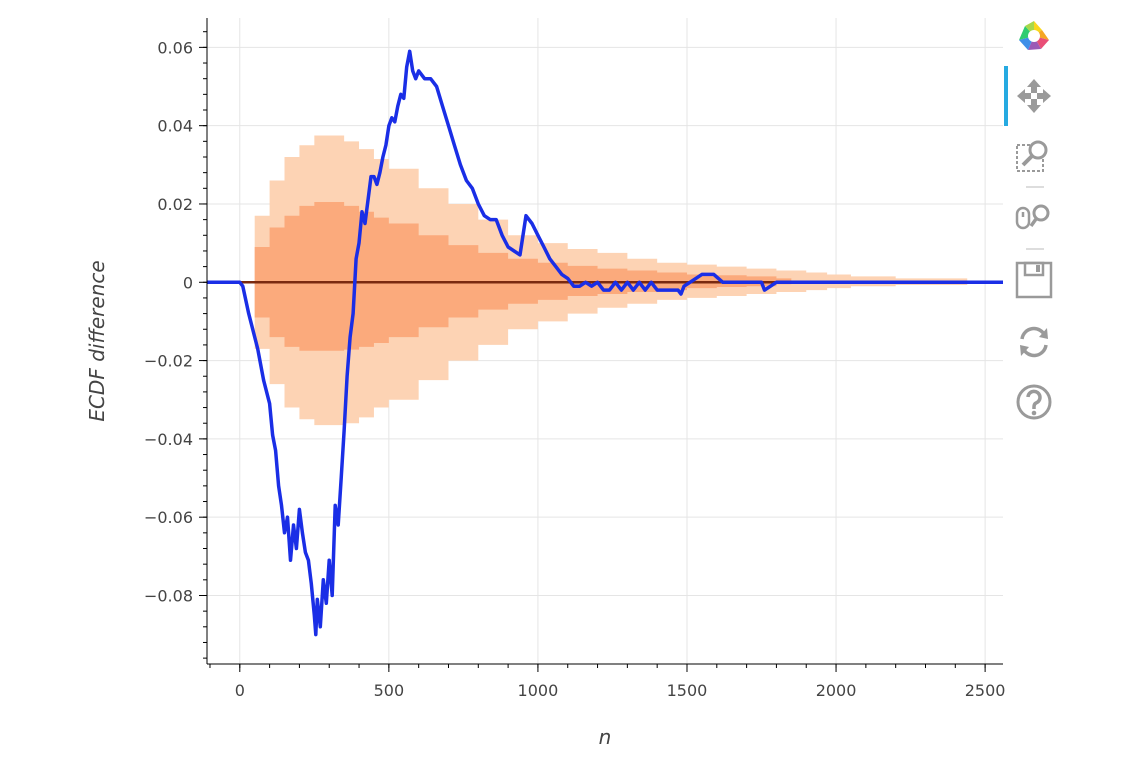  I want to click on x-tick-label: 2500, so click(985, 690).